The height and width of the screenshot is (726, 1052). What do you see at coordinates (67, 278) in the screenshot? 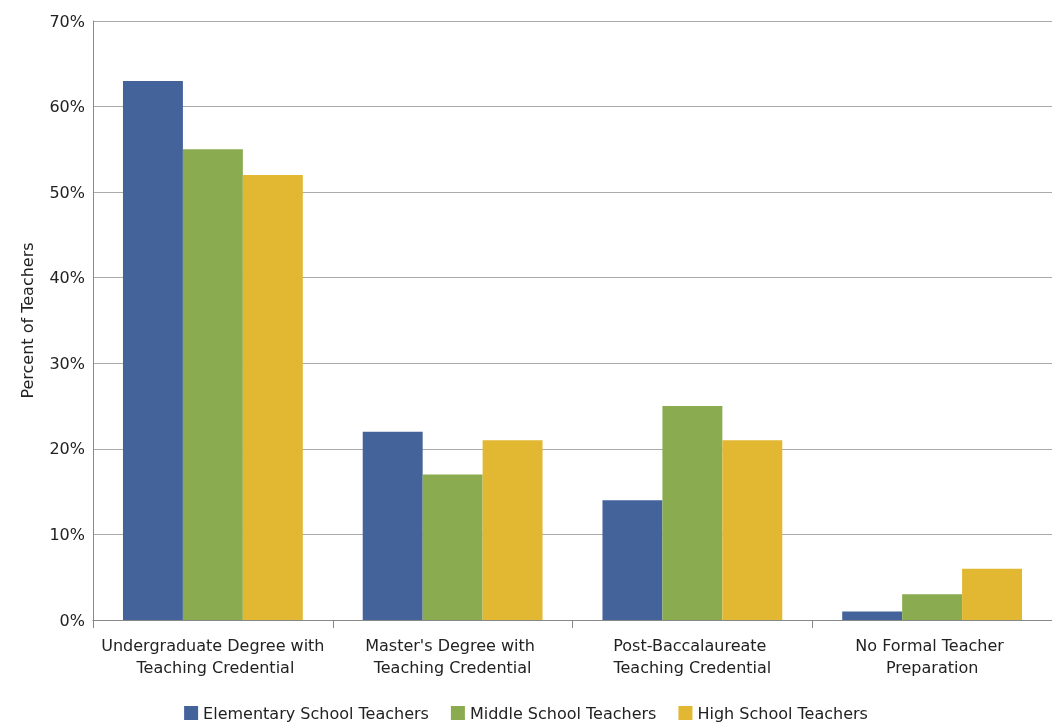
I see `y-tick-label: 40%` at bounding box center [67, 278].